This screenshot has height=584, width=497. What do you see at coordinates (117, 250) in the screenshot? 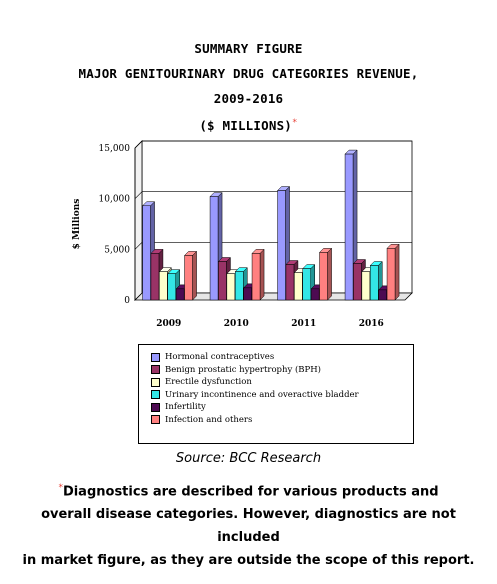
I see `y-tick-label: 5,000` at bounding box center [117, 250].